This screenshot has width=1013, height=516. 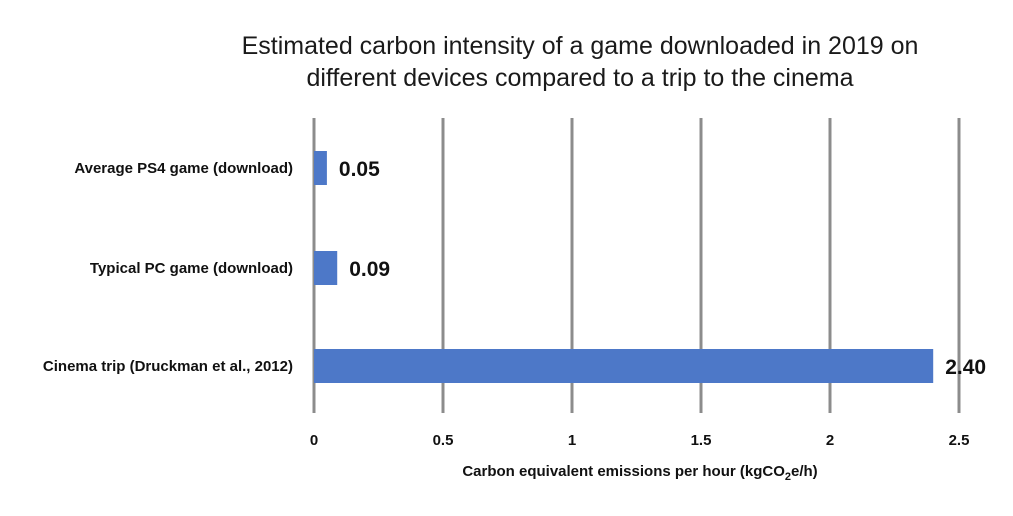 What do you see at coordinates (959, 440) in the screenshot?
I see `x-tick-label-5: 2.5` at bounding box center [959, 440].